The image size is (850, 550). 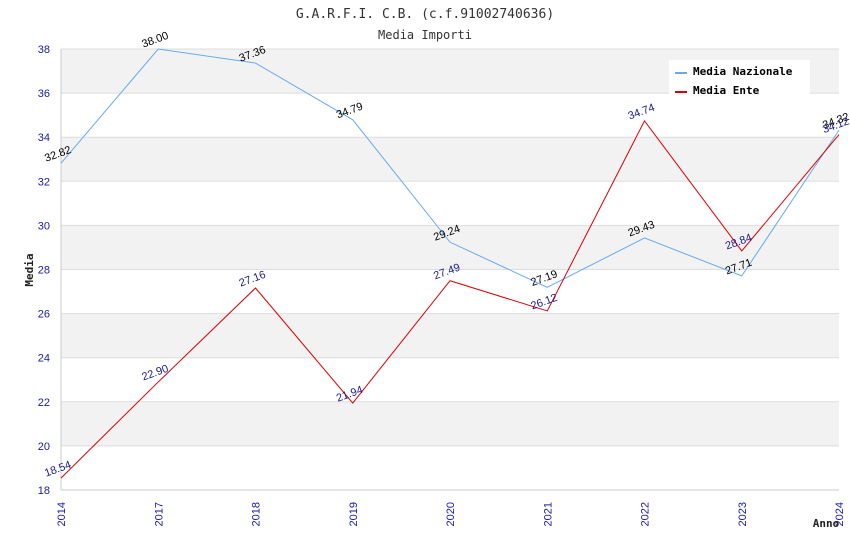 What do you see at coordinates (425, 35) in the screenshot?
I see `chart-subtitle: Media Importi` at bounding box center [425, 35].